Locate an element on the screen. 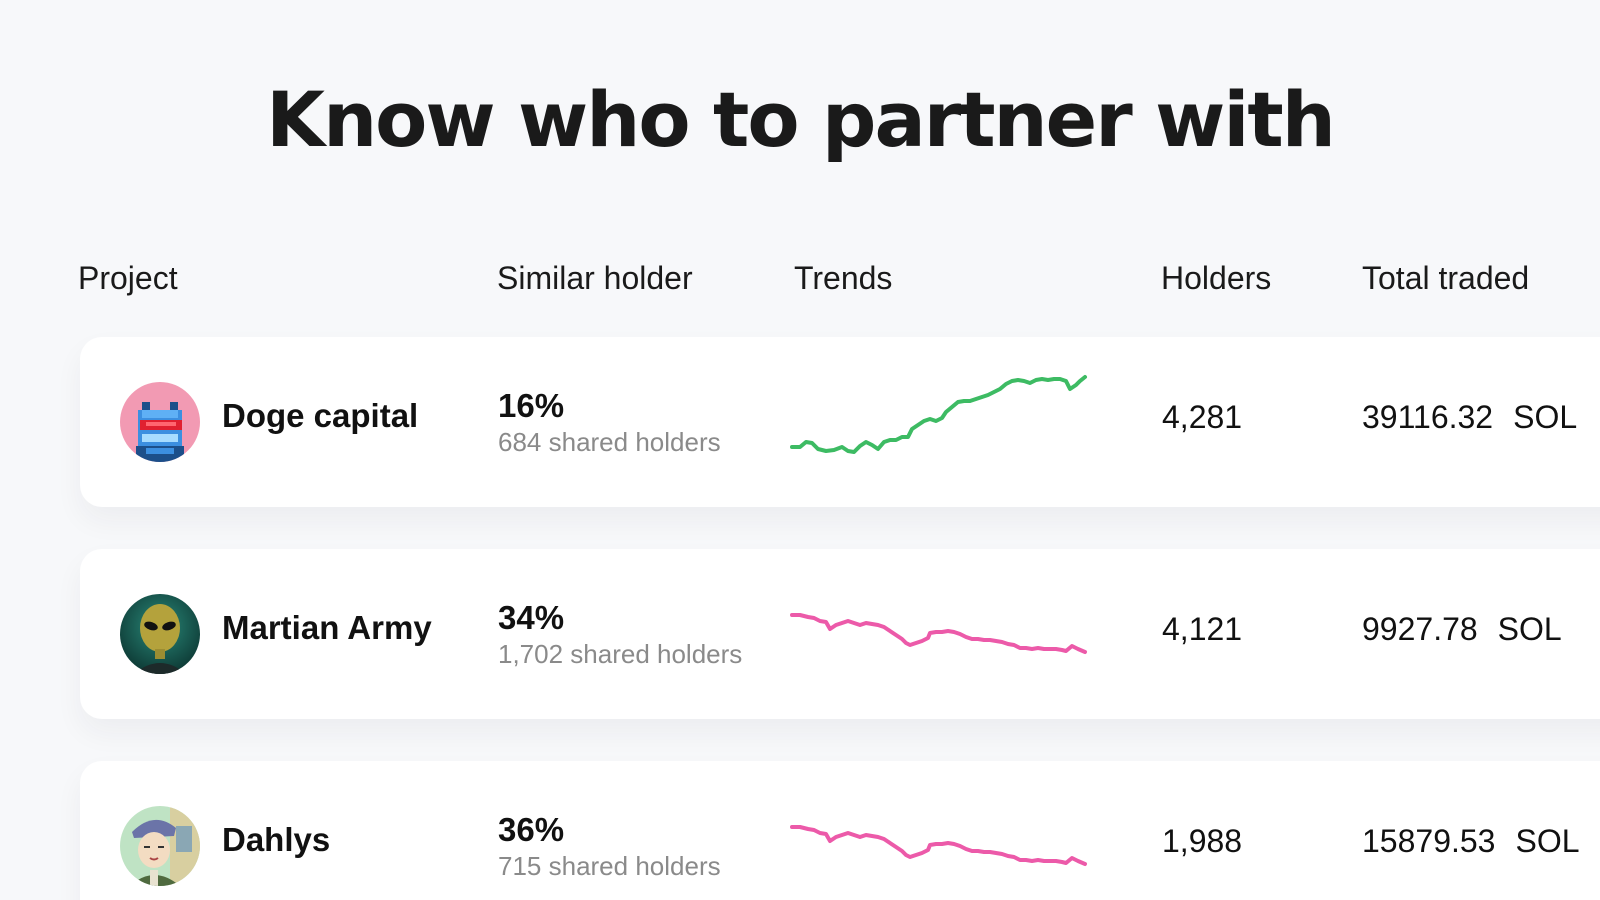 The image size is (1600, 900). doge-capital-avatar-icon is located at coordinates (160, 422).